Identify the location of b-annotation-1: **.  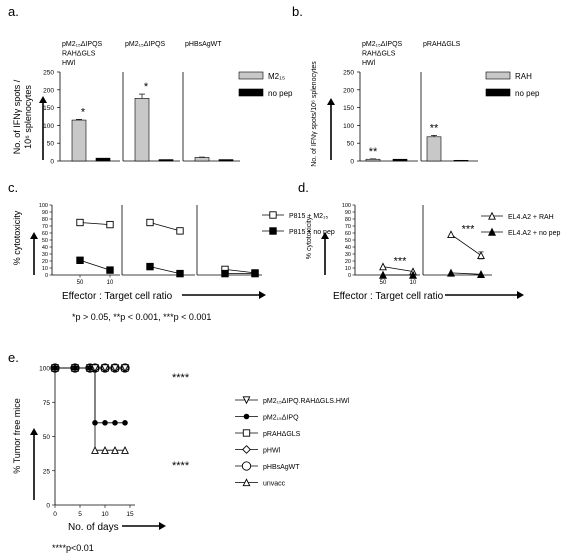
(434, 128).